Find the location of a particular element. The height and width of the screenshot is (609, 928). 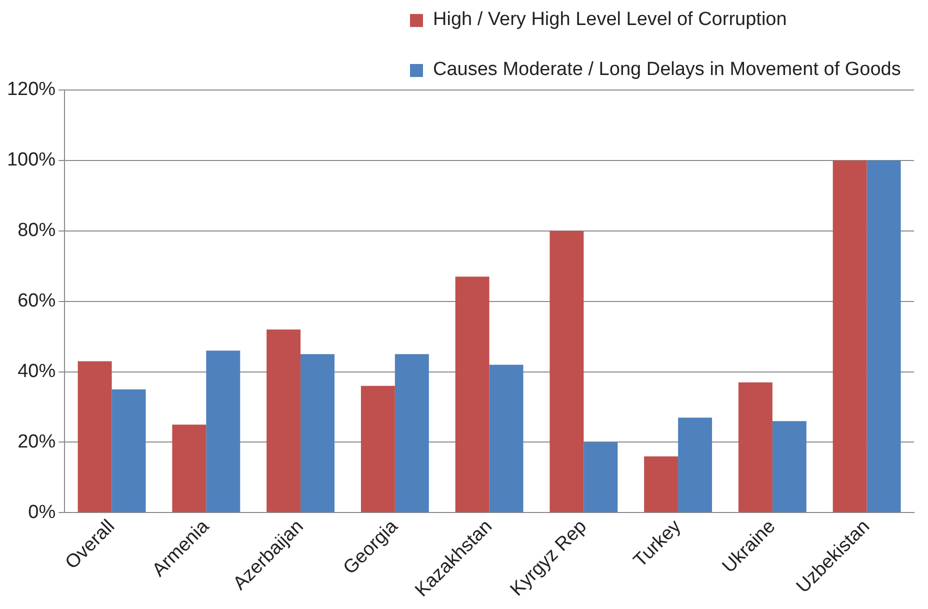

y-tick-label: 100% is located at coordinates (31, 160).